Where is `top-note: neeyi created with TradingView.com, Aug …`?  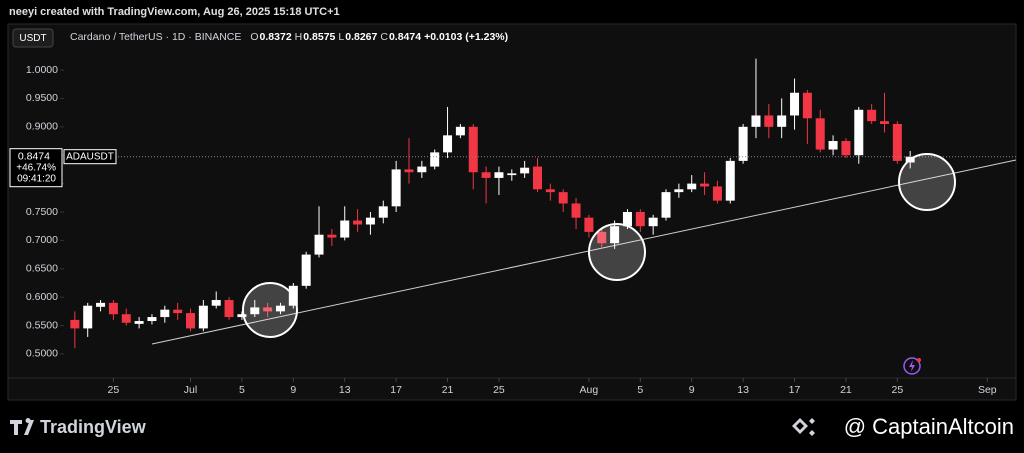
top-note: neeyi created with TradingView.com, Aug … is located at coordinates (174, 12).